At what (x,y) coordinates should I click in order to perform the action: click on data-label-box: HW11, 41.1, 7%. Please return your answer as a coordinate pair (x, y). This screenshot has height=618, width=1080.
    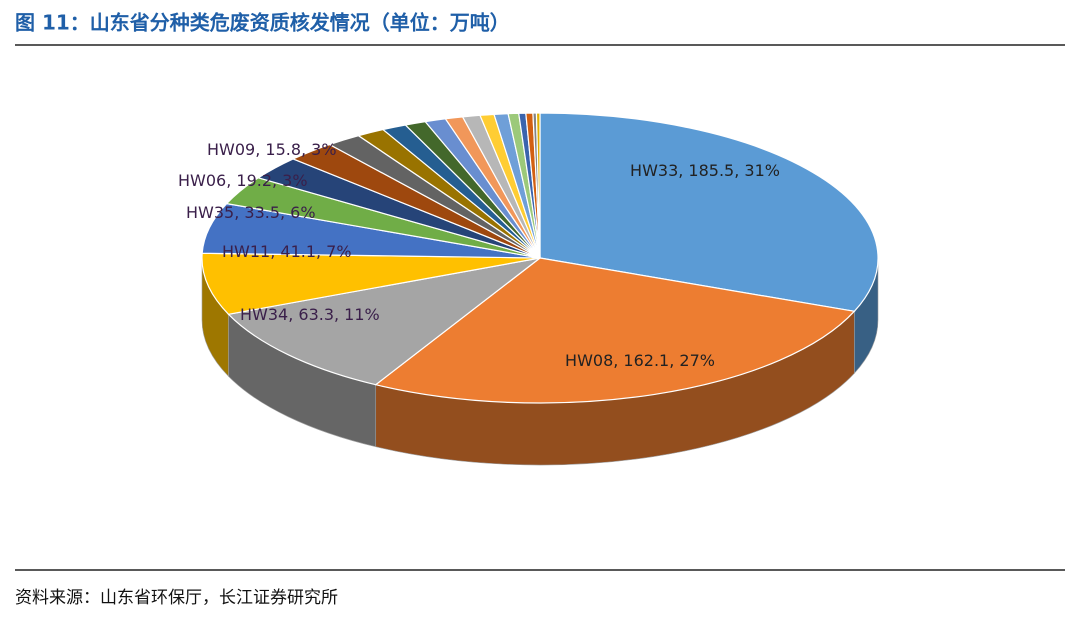
    Looking at the image, I should click on (287, 251).